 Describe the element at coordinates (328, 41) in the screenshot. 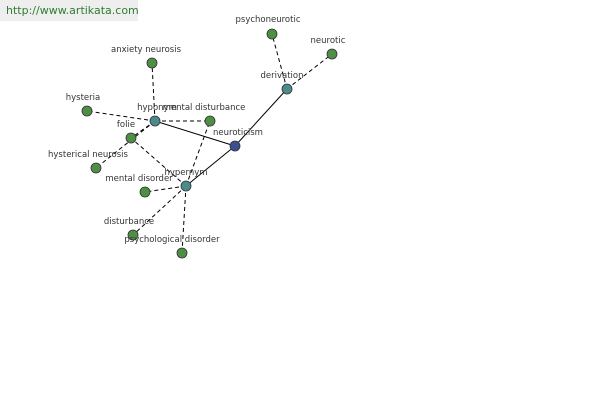

I see `node-label: neurotic` at that location.